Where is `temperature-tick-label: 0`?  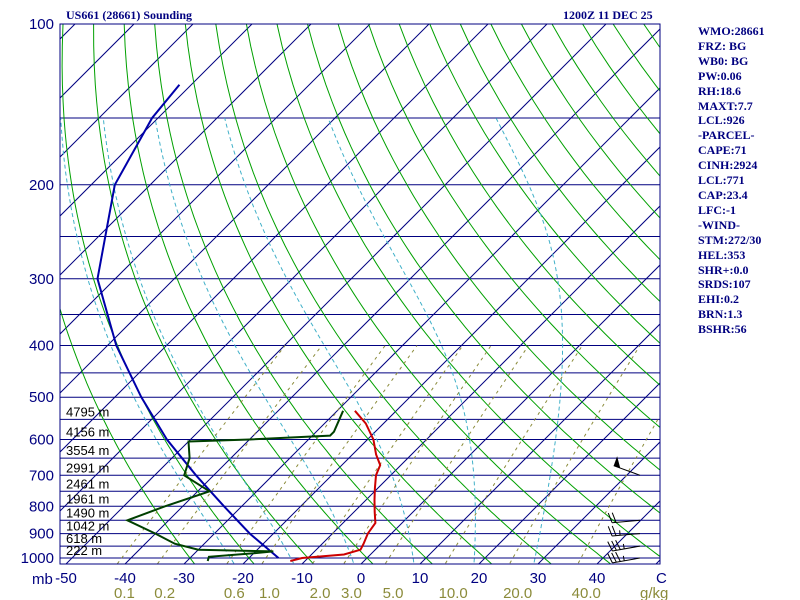 temperature-tick-label: 0 is located at coordinates (361, 578).